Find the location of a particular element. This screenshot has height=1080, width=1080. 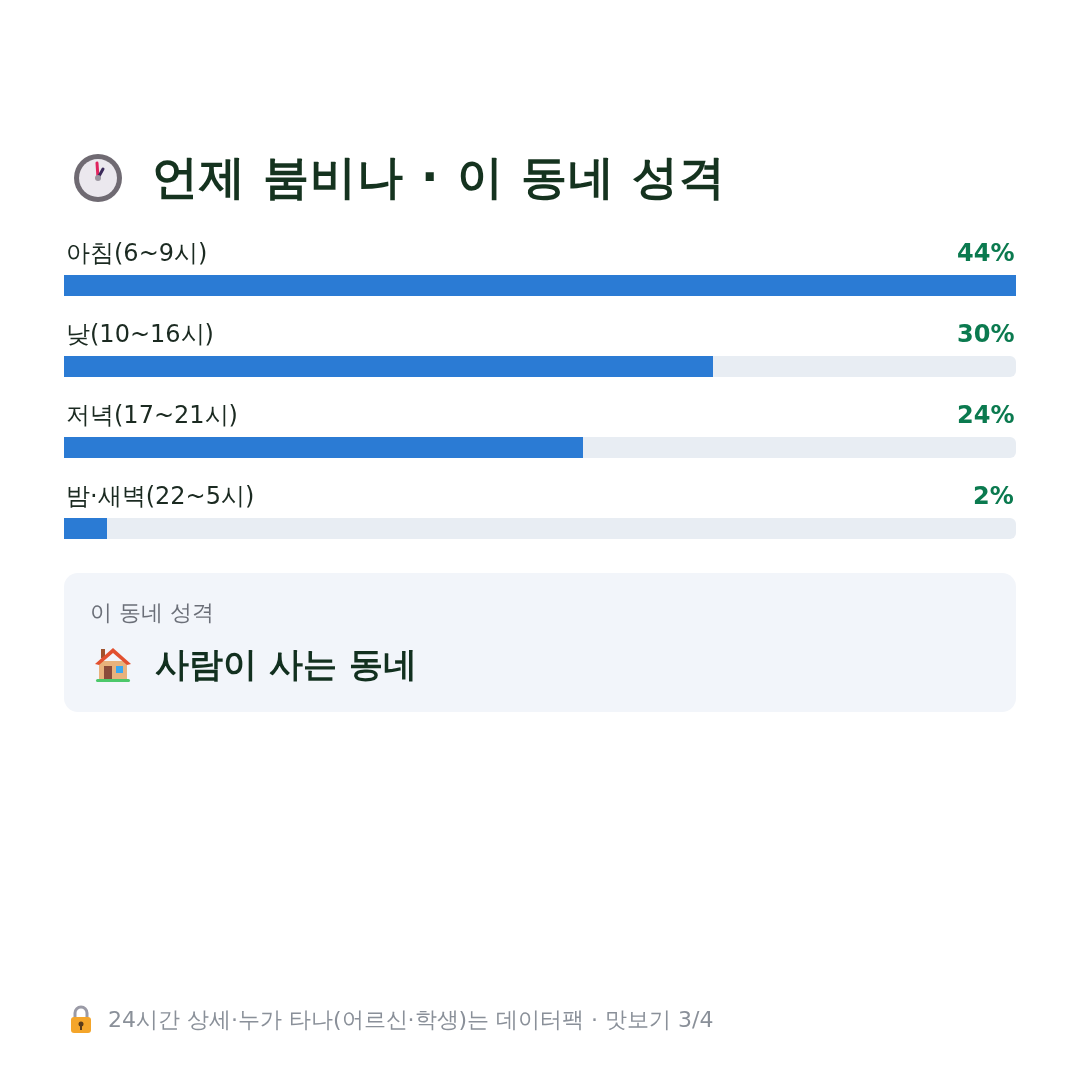

y-tick-label: 저녁(17~21시) is located at coordinates (152, 415).